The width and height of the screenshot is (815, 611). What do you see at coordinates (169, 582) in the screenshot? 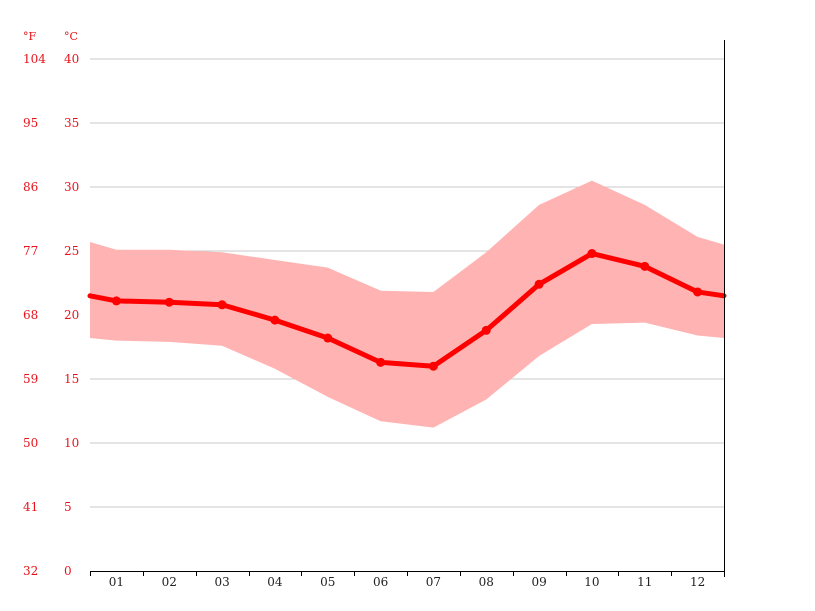
I see `x-tick-label: 02` at bounding box center [169, 582].